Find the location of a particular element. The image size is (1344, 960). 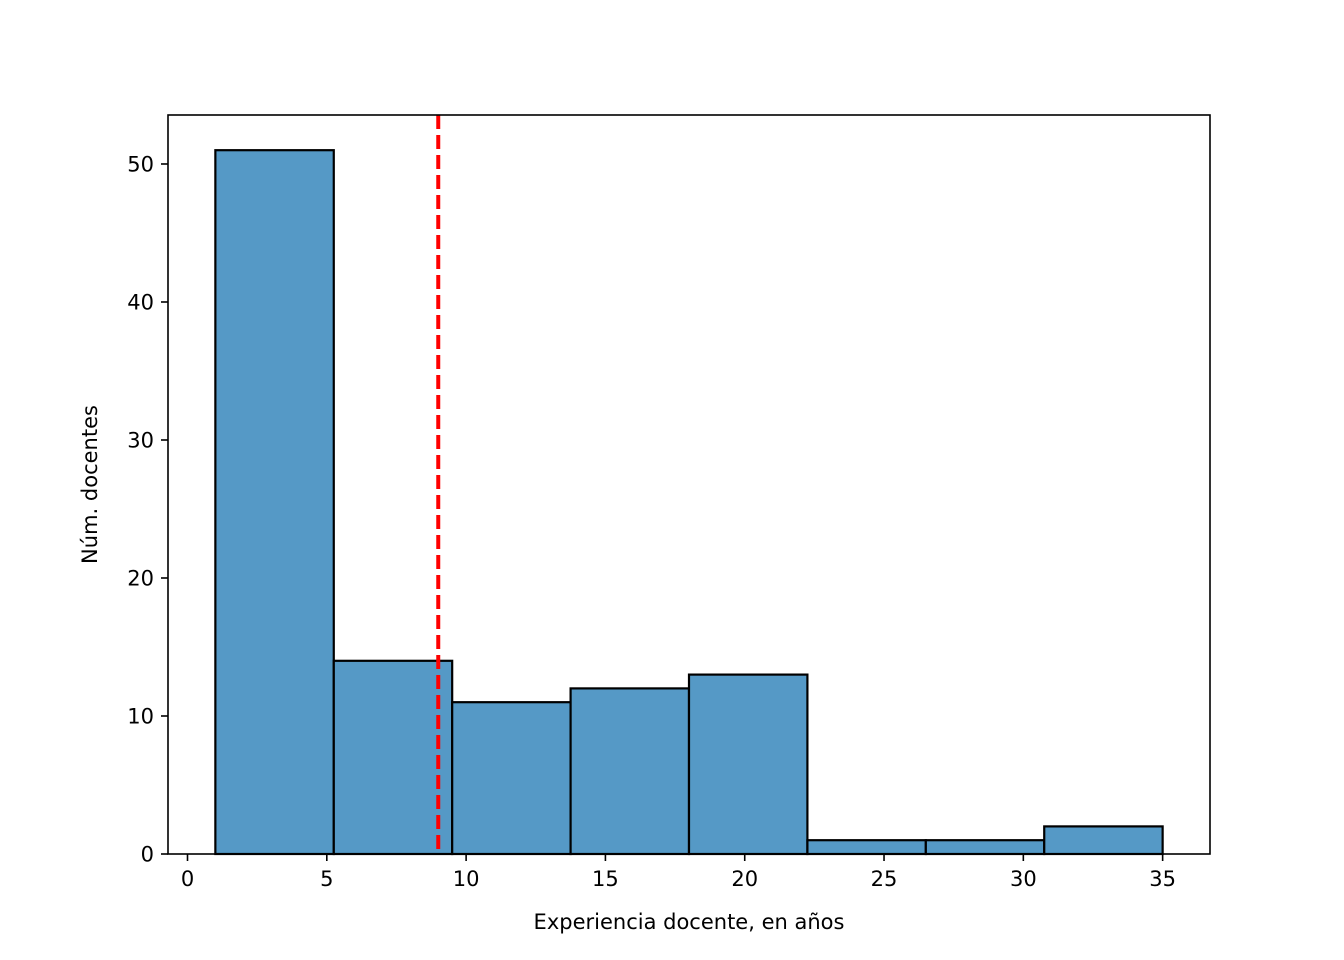

y-tick-label: 0 is located at coordinates (147, 855).